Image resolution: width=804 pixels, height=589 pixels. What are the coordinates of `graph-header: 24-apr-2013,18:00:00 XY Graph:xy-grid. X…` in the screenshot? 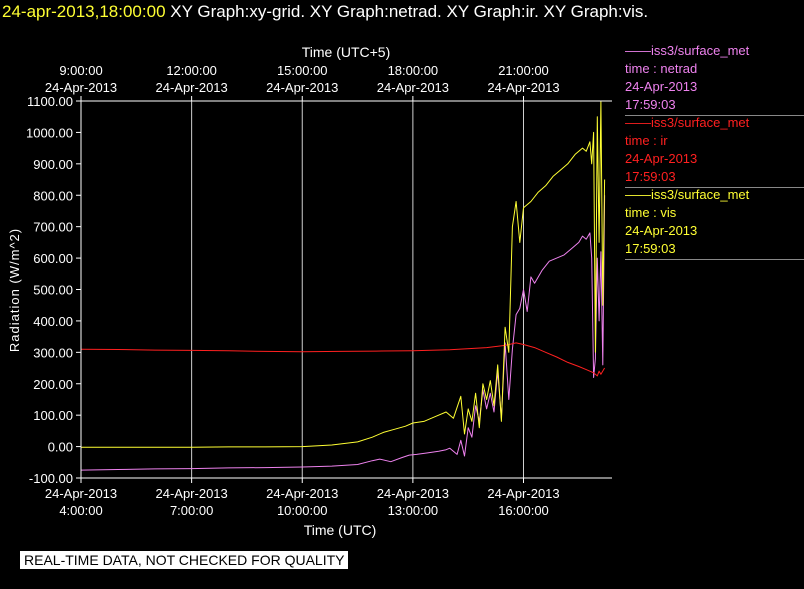 It's located at (325, 12).